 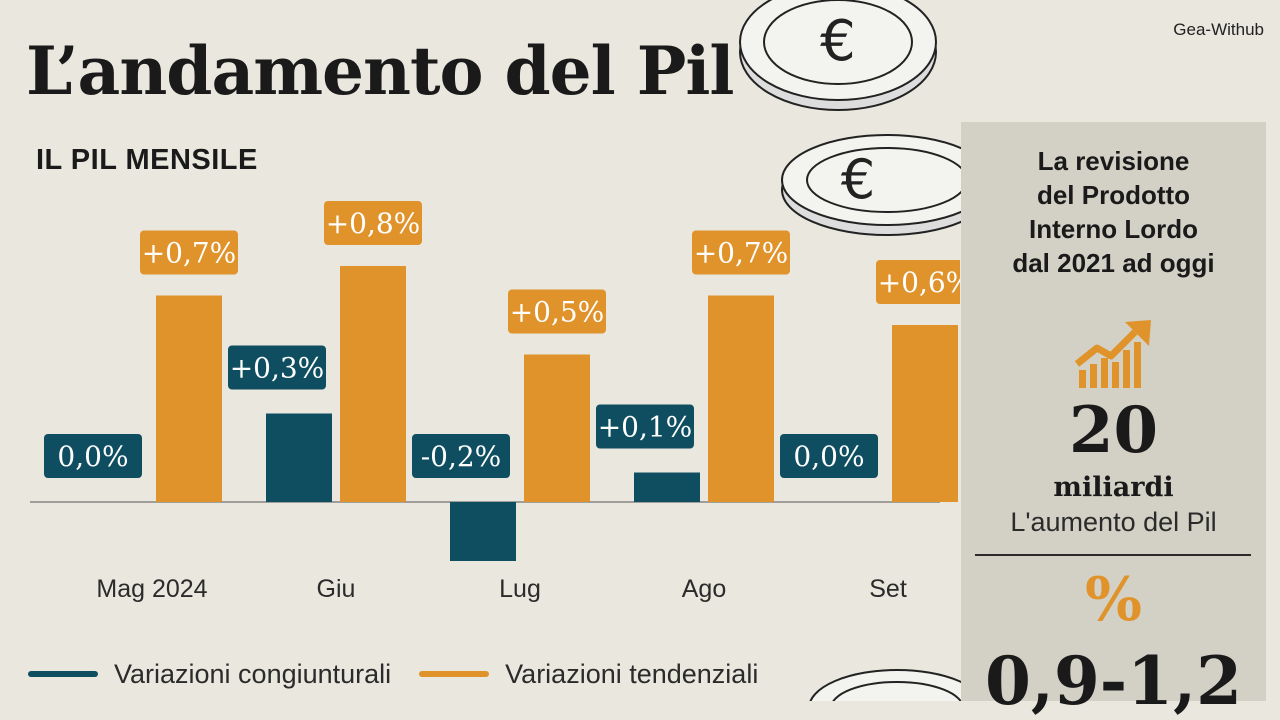 I want to click on x-tick-label: Ago, so click(x=704, y=589).